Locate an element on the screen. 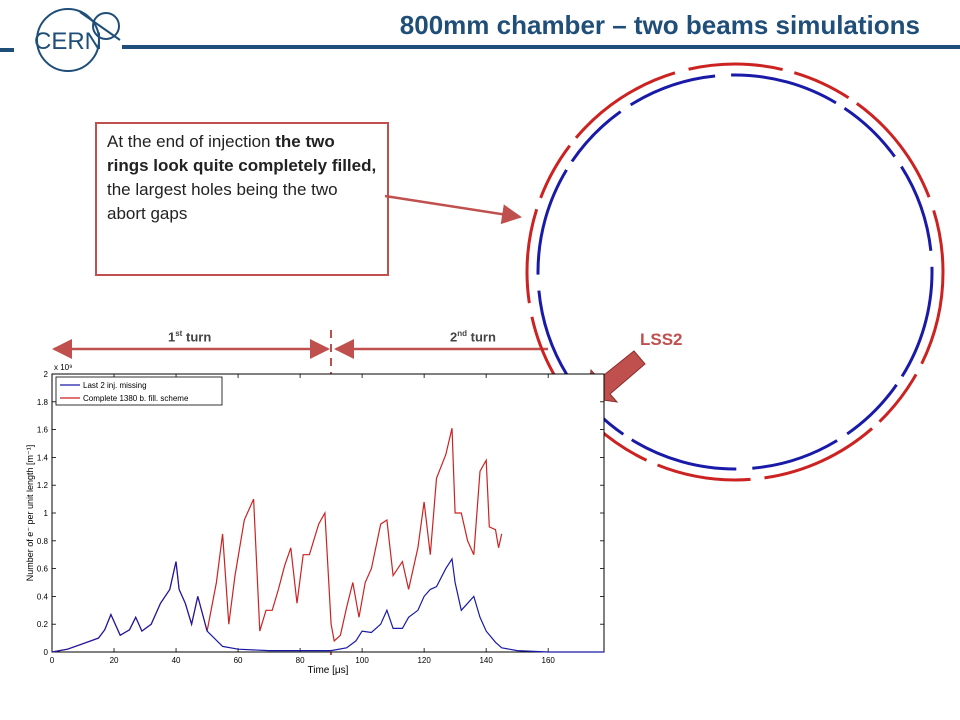 The image size is (960, 720). x-tick-label: 80 is located at coordinates (300, 660).